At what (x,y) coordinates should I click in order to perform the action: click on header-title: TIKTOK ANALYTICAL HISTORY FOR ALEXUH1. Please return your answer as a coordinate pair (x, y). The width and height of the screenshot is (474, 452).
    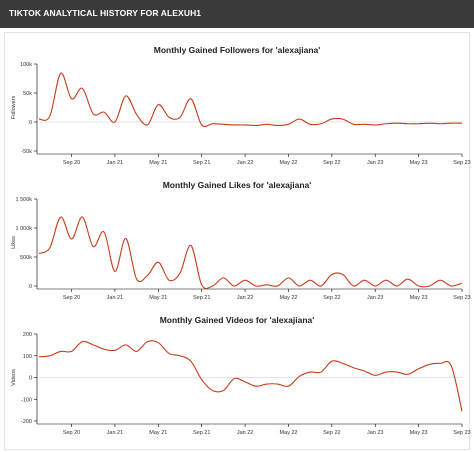
    Looking at the image, I should click on (105, 13).